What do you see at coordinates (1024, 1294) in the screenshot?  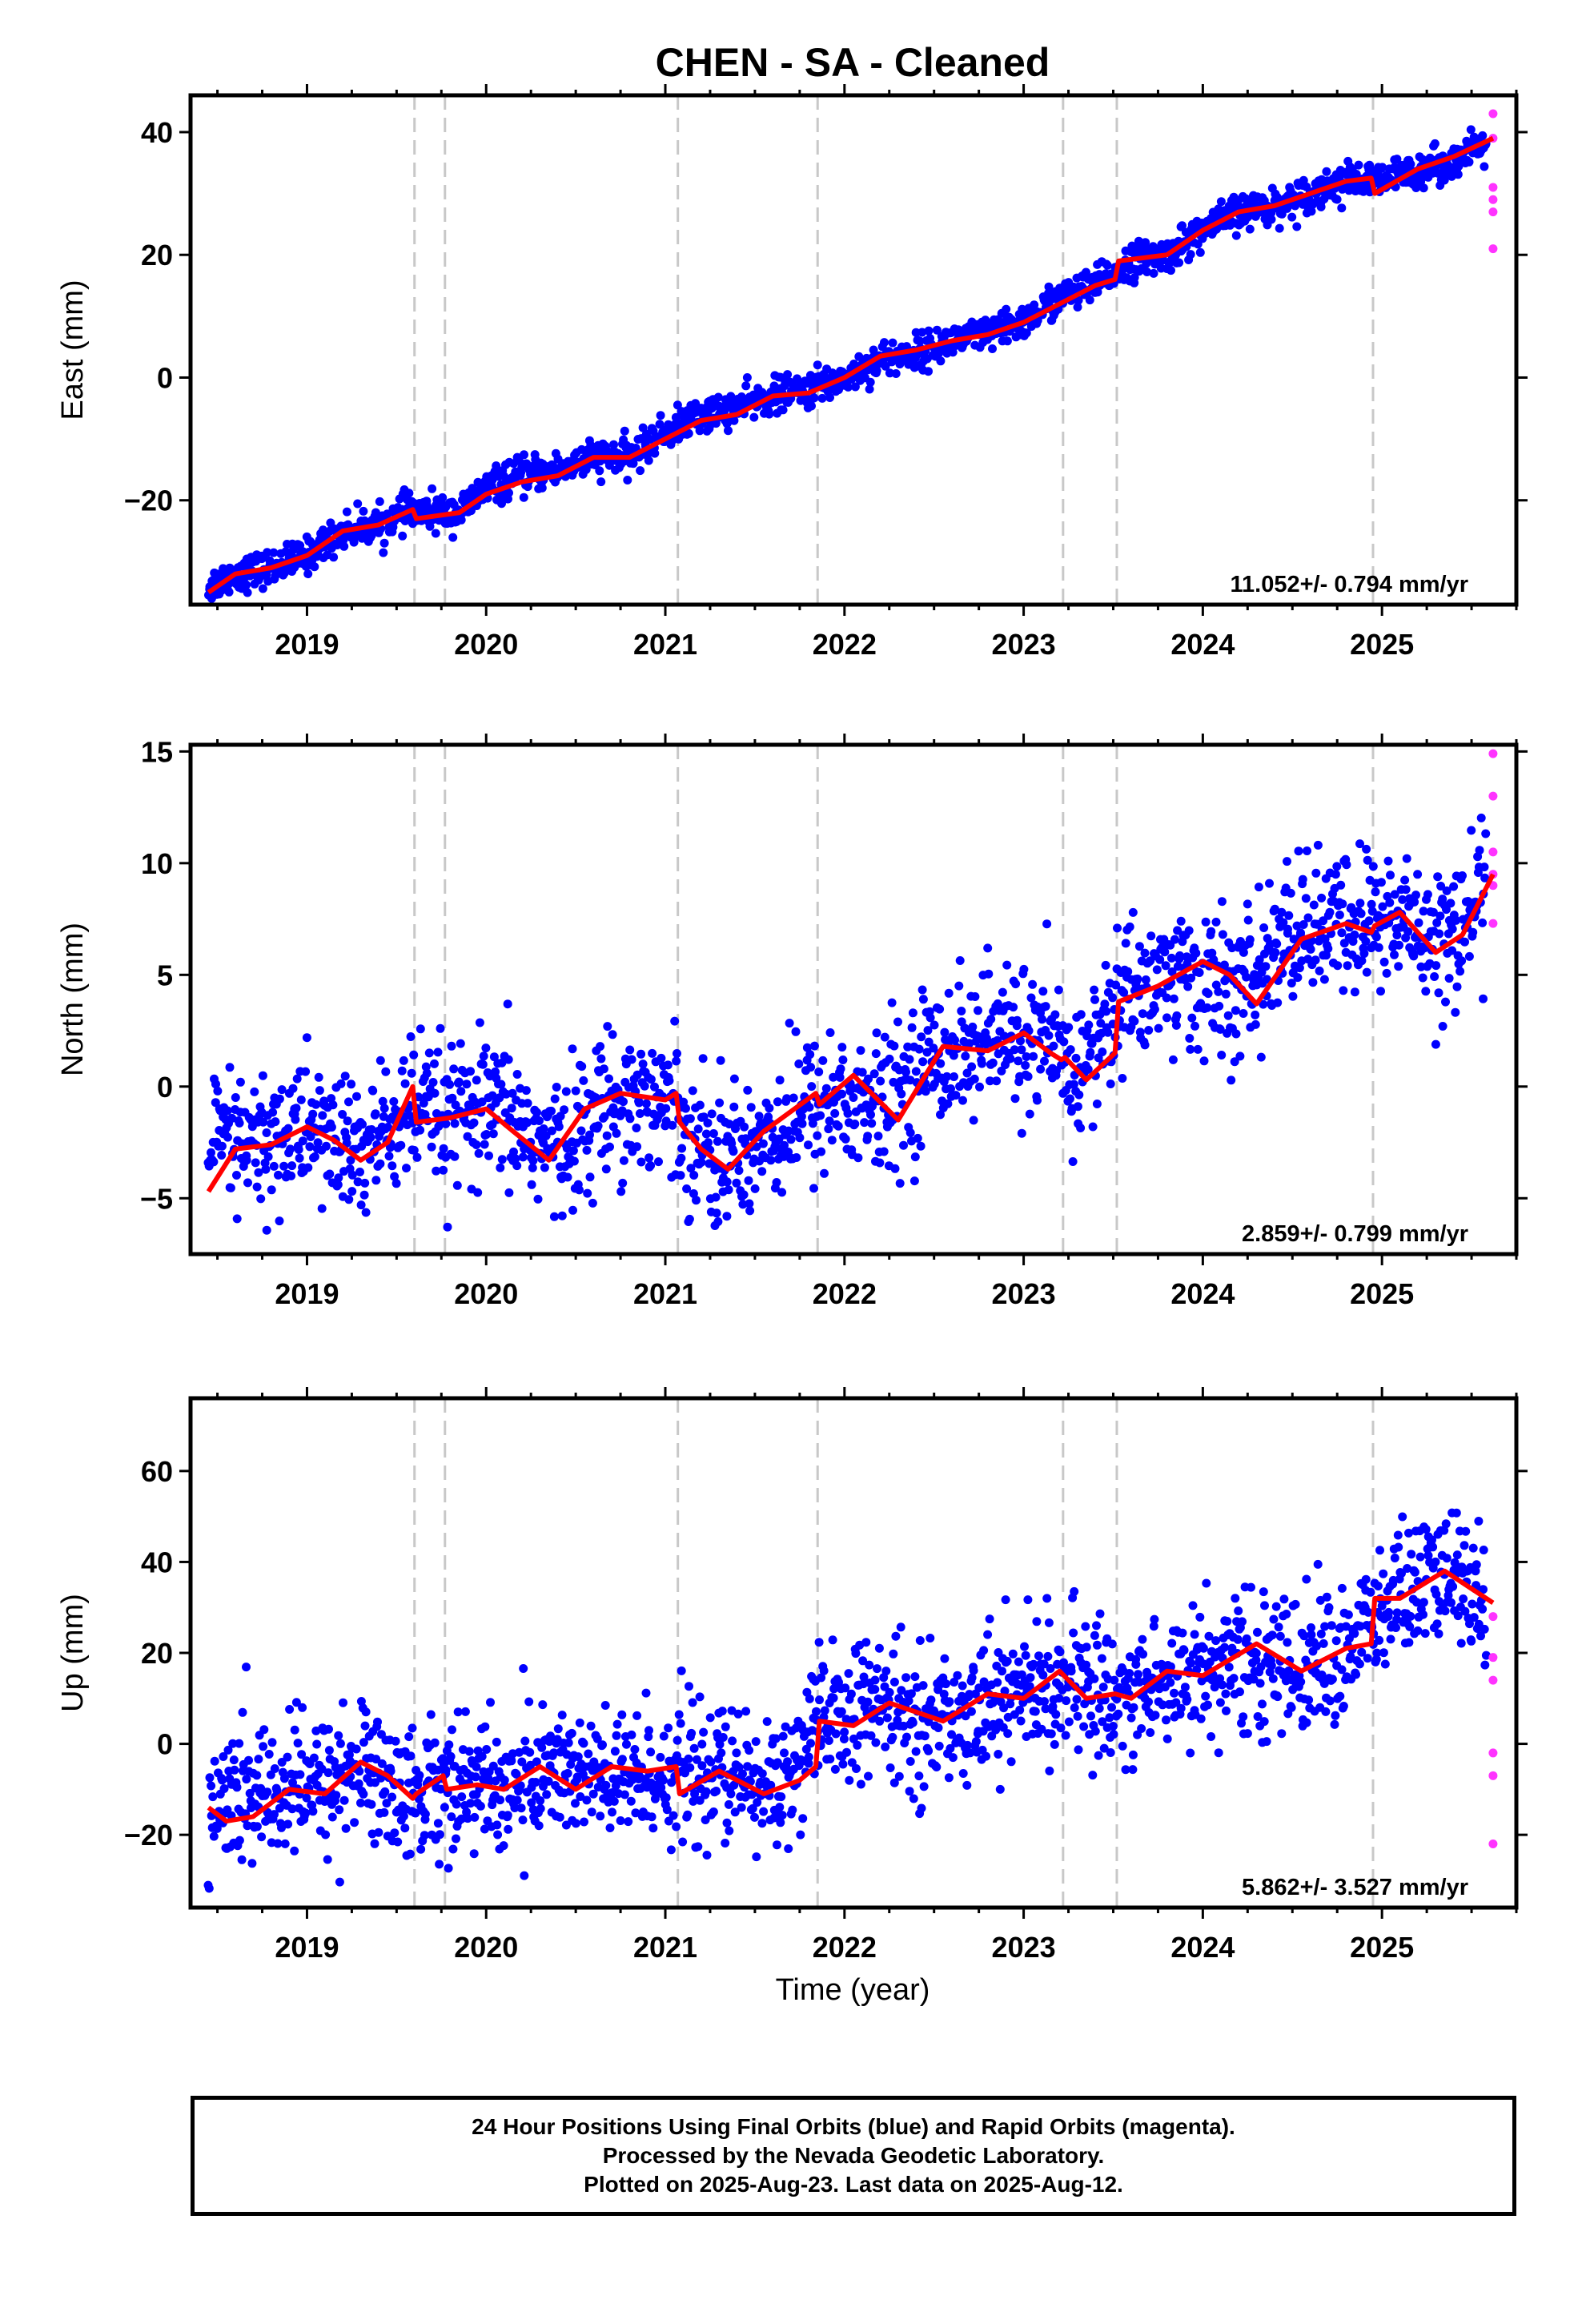 I see `x-tick-label: 2023` at bounding box center [1024, 1294].